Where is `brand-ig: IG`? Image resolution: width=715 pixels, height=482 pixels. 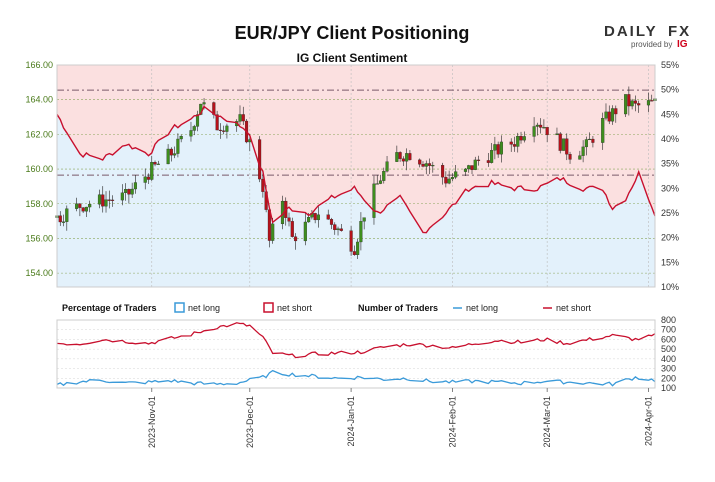
brand-ig: IG is located at coordinates (682, 44).